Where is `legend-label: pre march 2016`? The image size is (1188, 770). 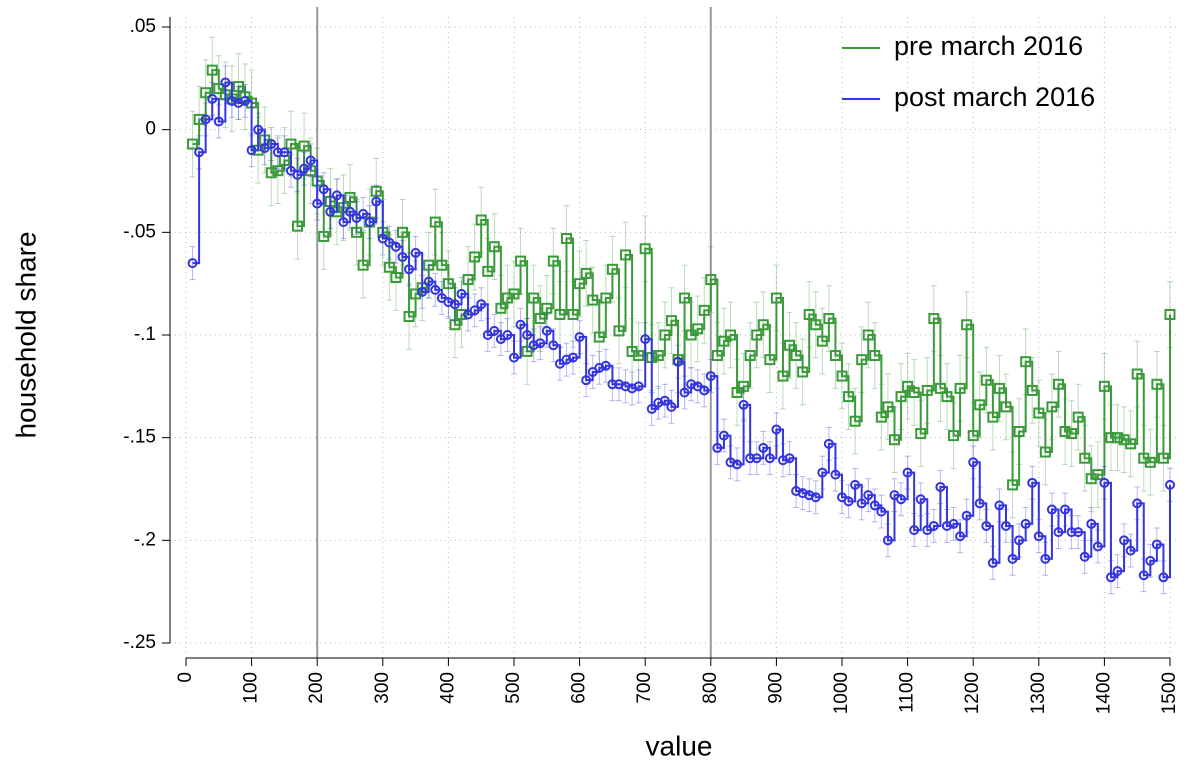 legend-label: pre march 2016 is located at coordinates (988, 46).